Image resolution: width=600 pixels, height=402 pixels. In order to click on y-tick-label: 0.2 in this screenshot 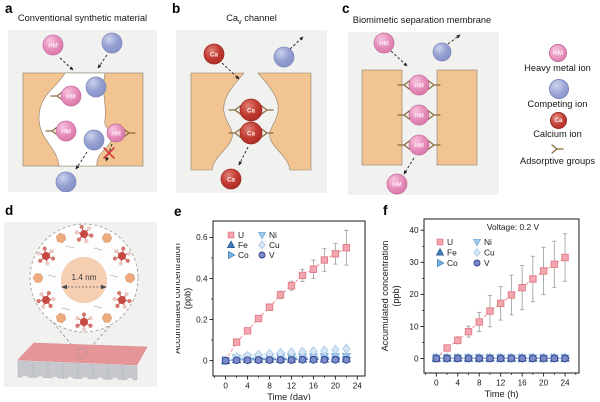, I will do `click(202, 319)`.